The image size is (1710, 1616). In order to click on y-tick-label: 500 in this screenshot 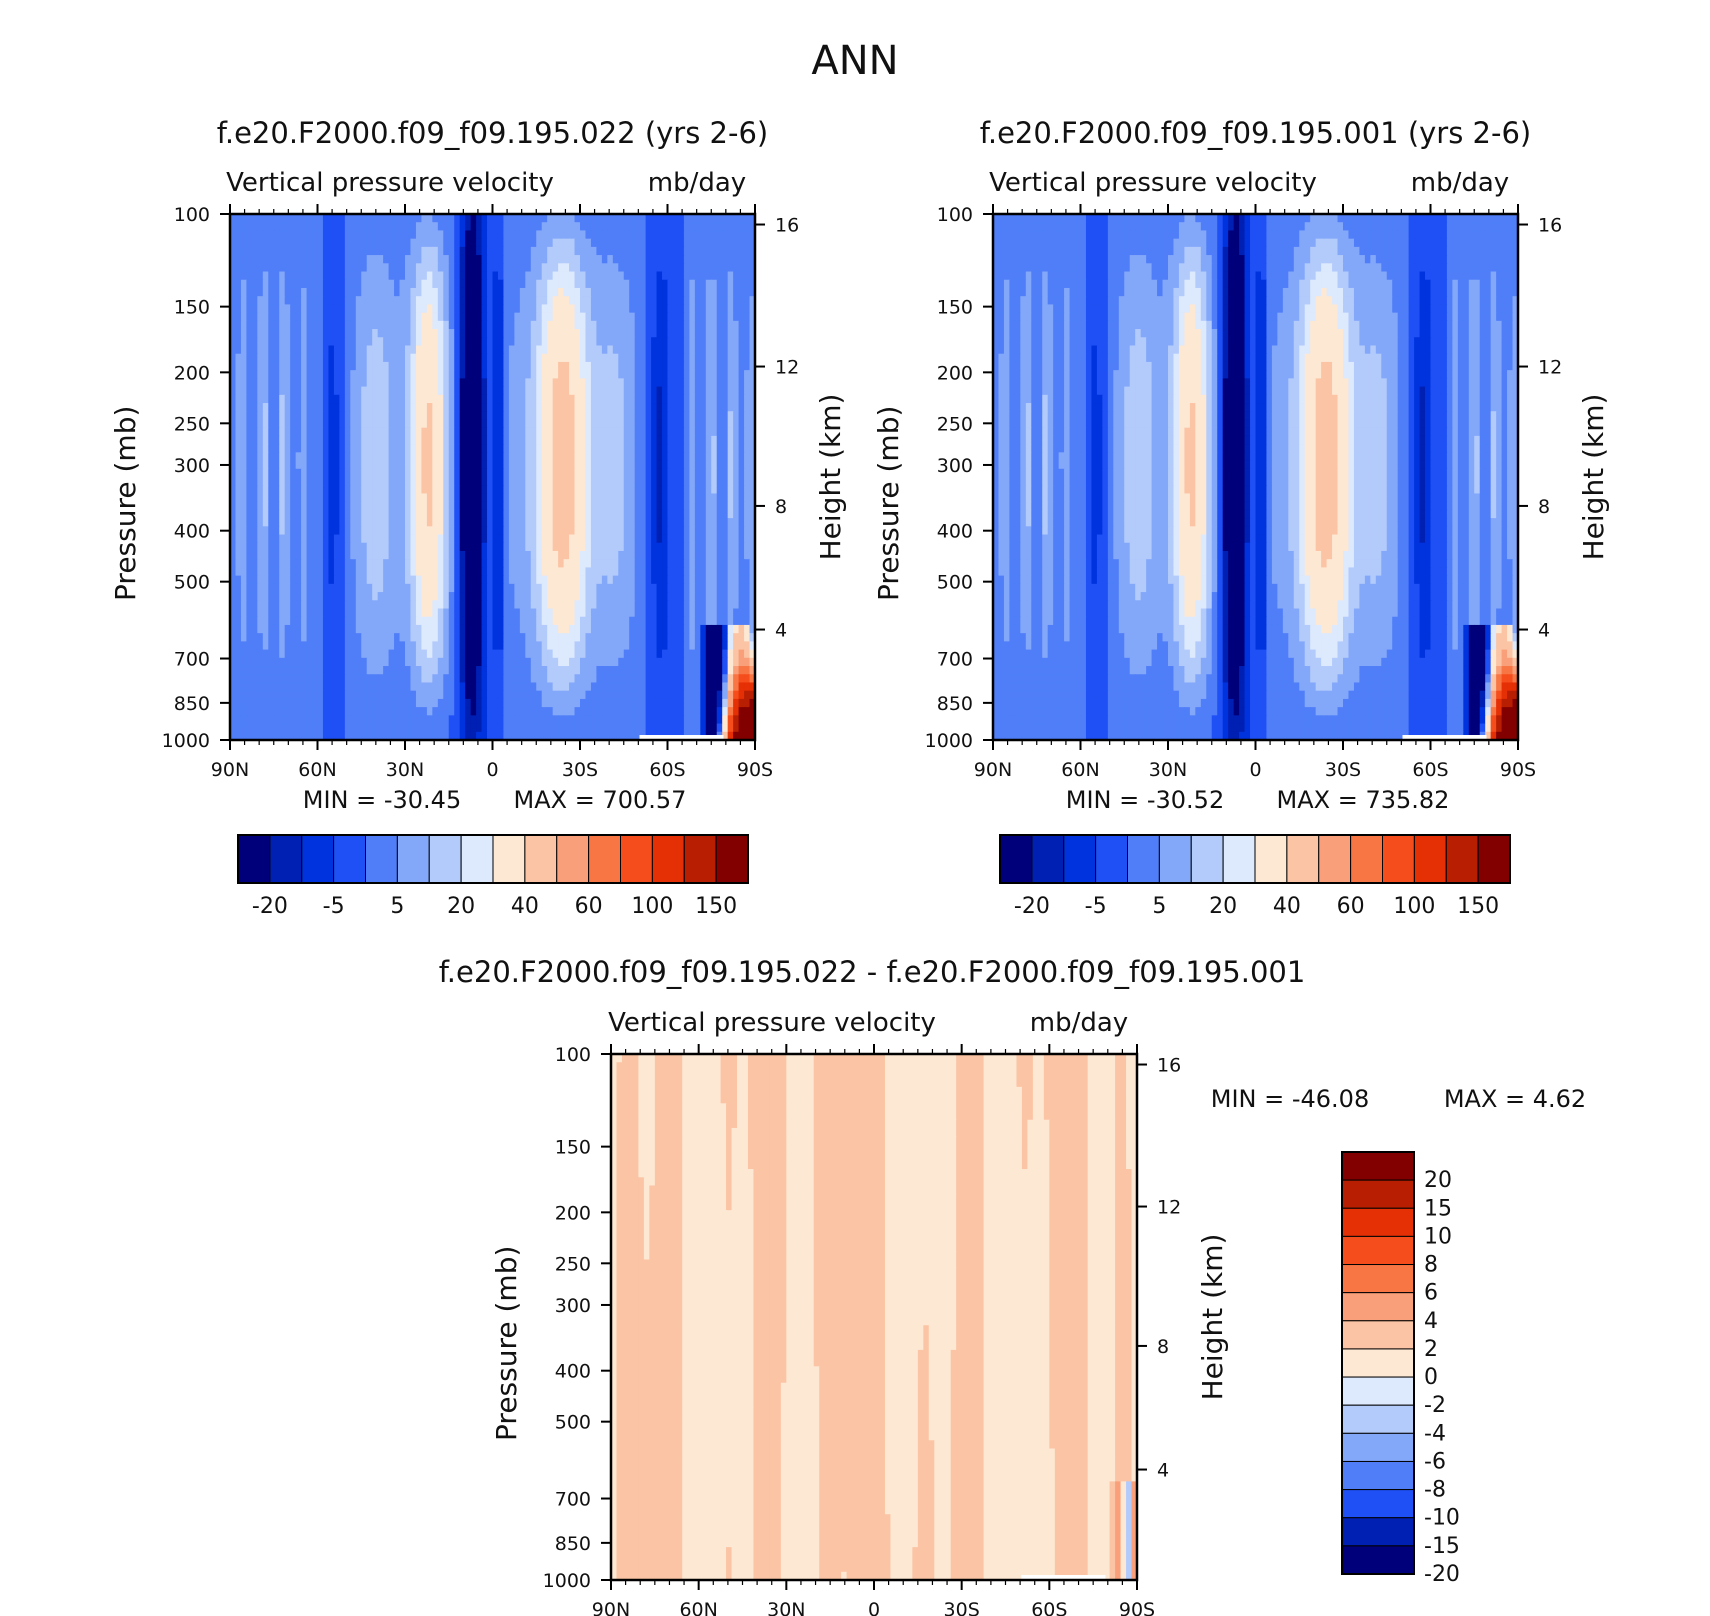, I will do `click(573, 1423)`.